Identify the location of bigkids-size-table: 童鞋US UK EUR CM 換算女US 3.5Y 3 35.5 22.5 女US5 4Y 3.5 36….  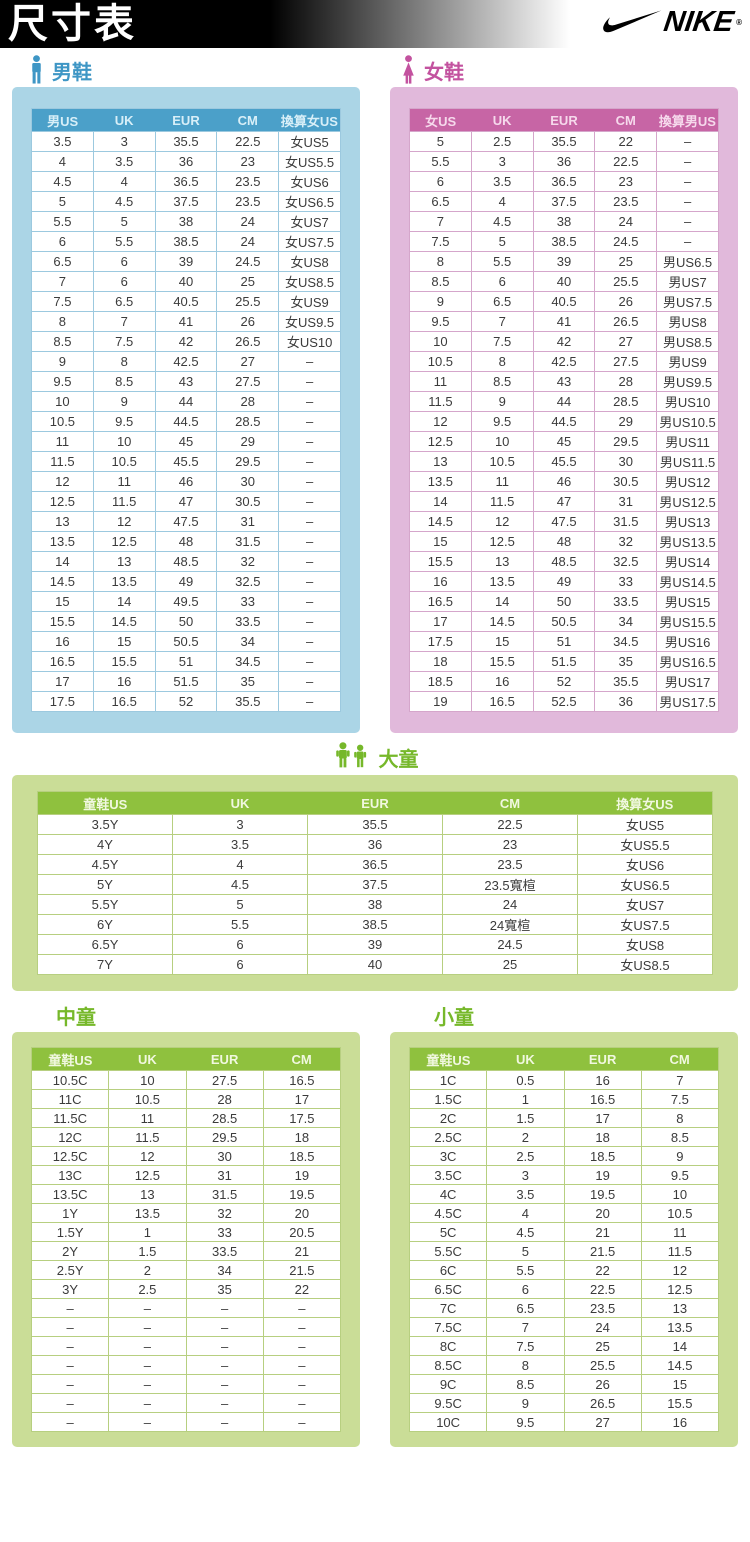
(375, 883).